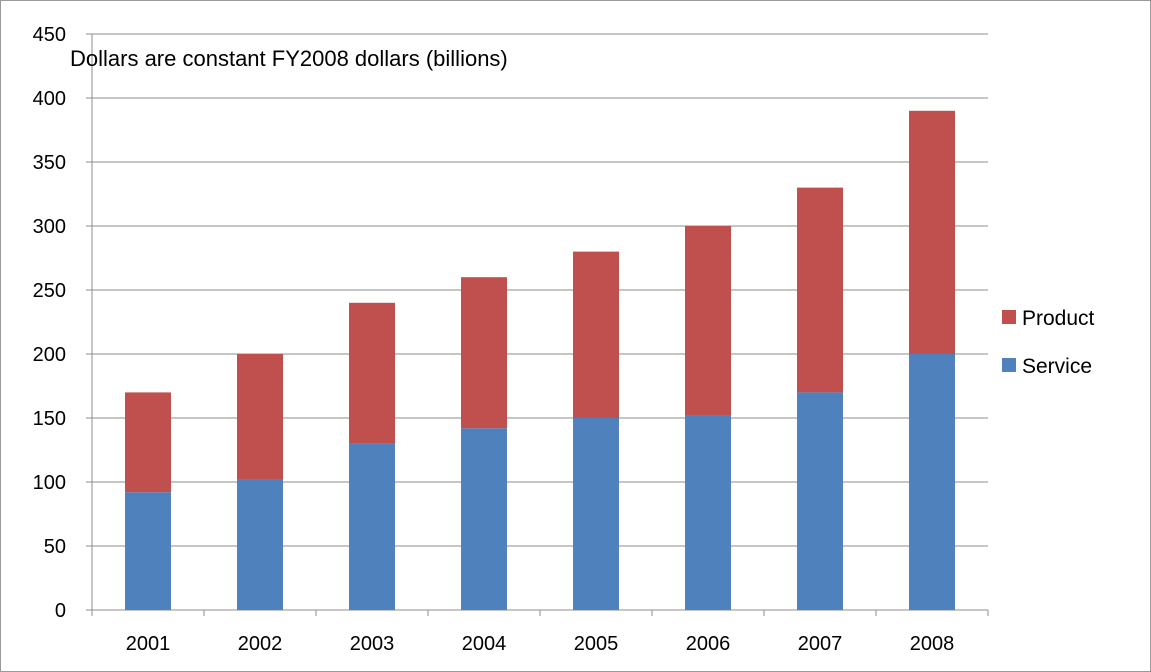  I want to click on y-tick-label: 350, so click(49, 163).